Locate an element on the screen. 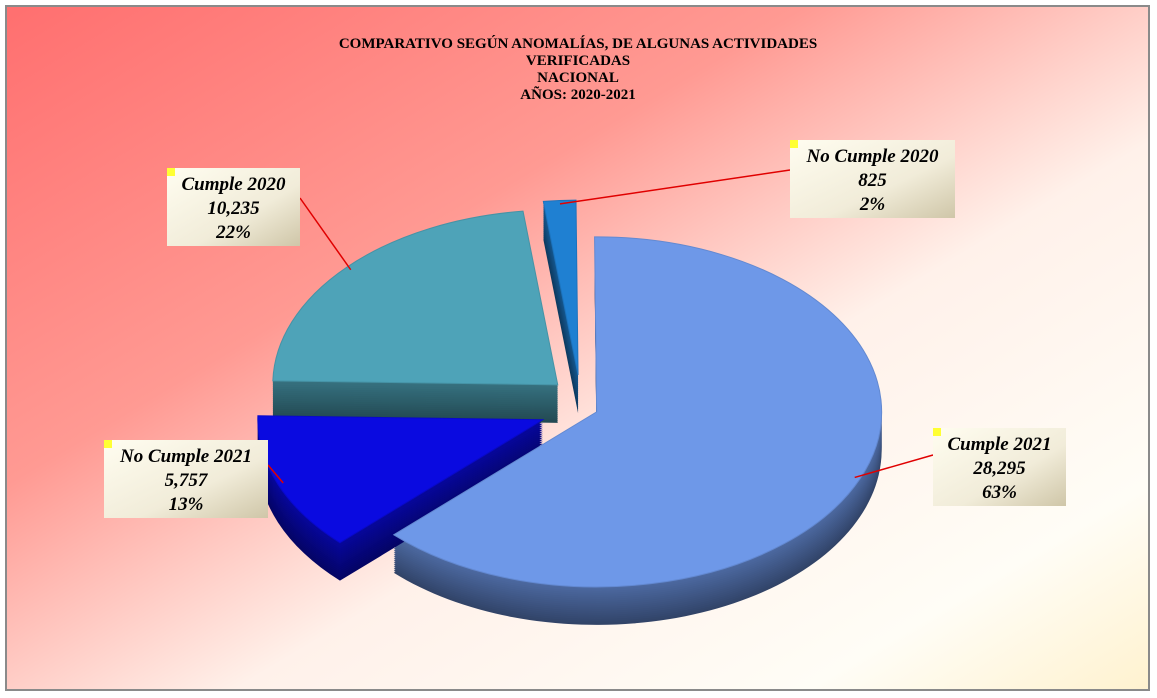 The image size is (1157, 698). data-label-value: 10,235 is located at coordinates (233, 208).